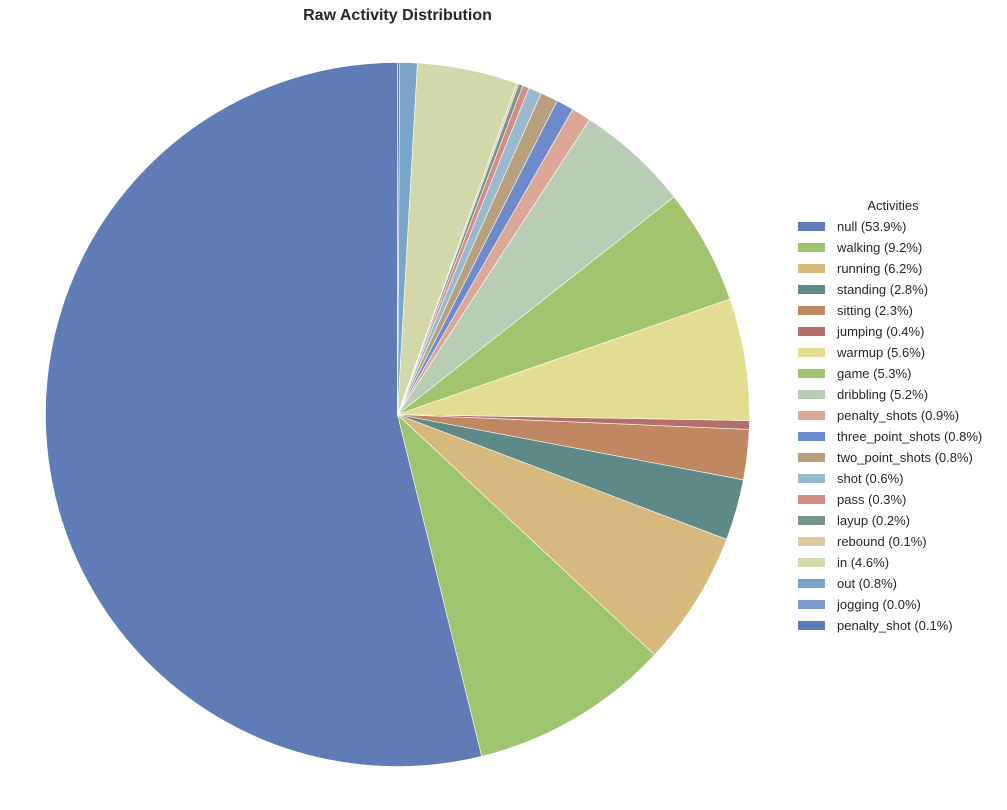  I want to click on legend-item: standing (2.8%), so click(900, 289).